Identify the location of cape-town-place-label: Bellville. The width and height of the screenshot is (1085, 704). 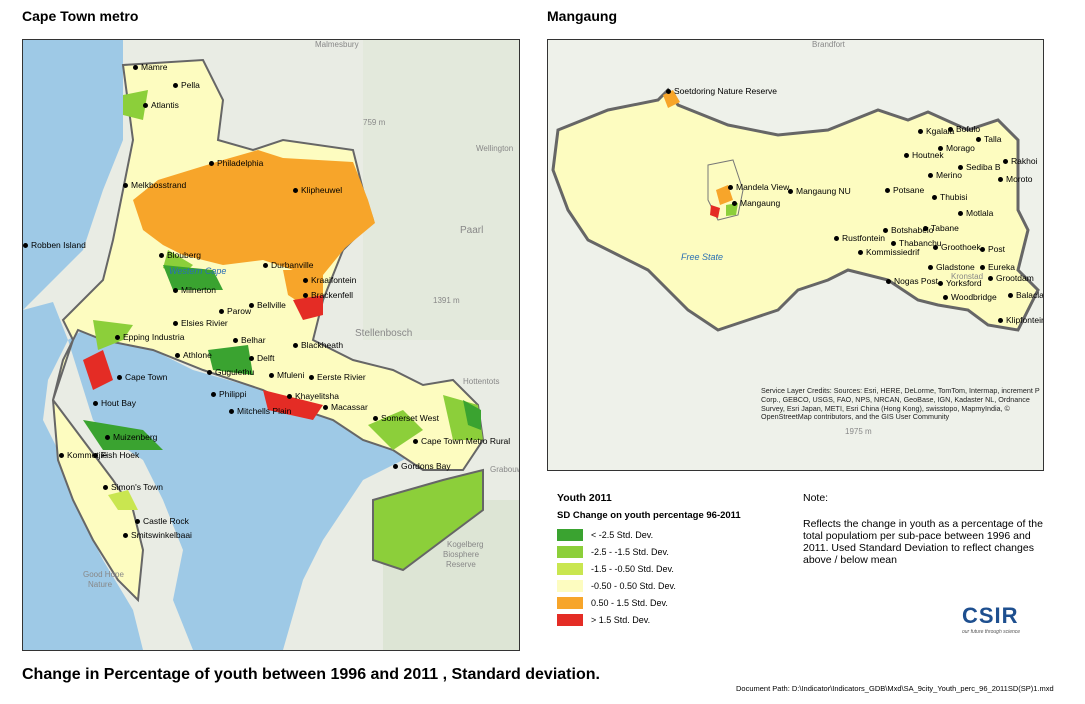
(267, 305).